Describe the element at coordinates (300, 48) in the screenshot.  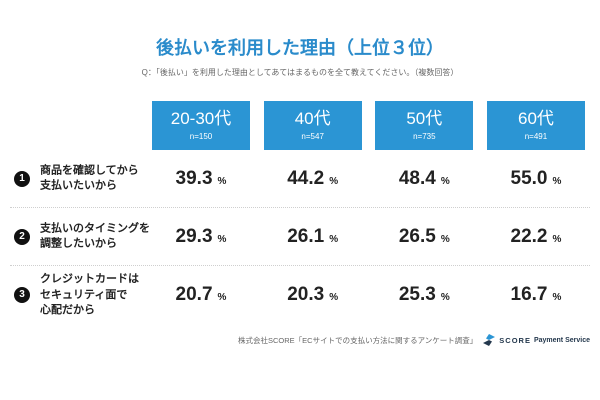
I see `page-title: 後払いを利用した理由（上位３位）` at that location.